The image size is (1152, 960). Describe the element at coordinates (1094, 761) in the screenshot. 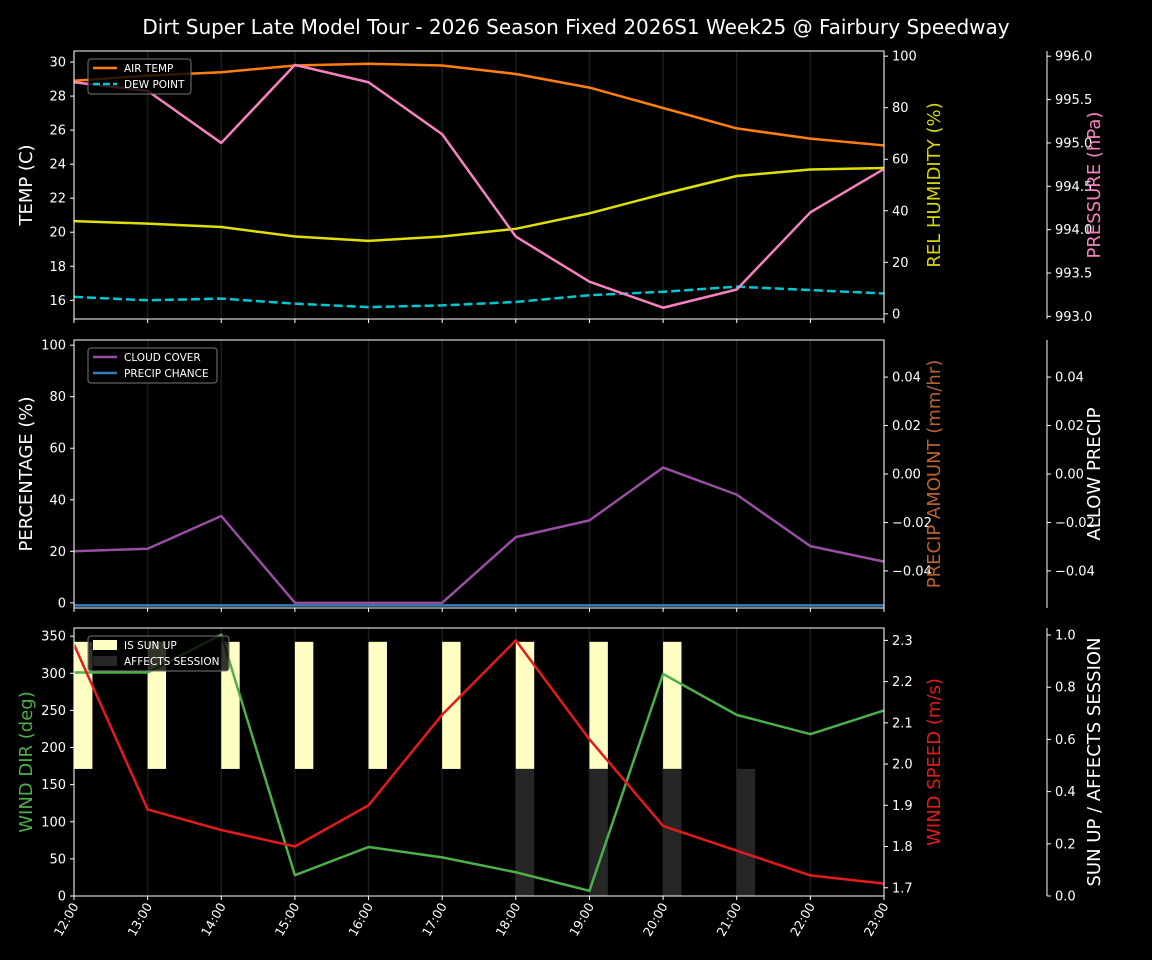

I see `axis-label: SUN UP / AFFECTS SESSION` at that location.